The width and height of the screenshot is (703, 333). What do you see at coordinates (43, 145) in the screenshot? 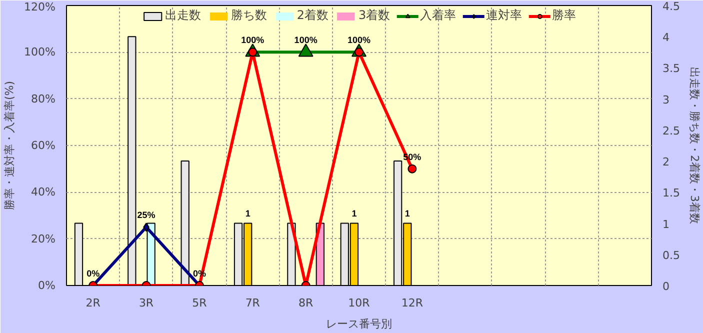
I see `y-tick-label: 60%` at bounding box center [43, 145].